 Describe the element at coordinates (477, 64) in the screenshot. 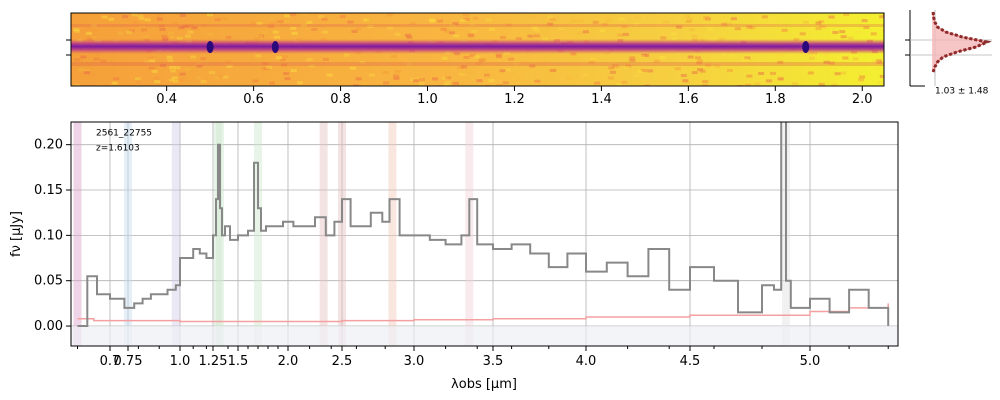

I see `heatmap-lower-band` at that location.